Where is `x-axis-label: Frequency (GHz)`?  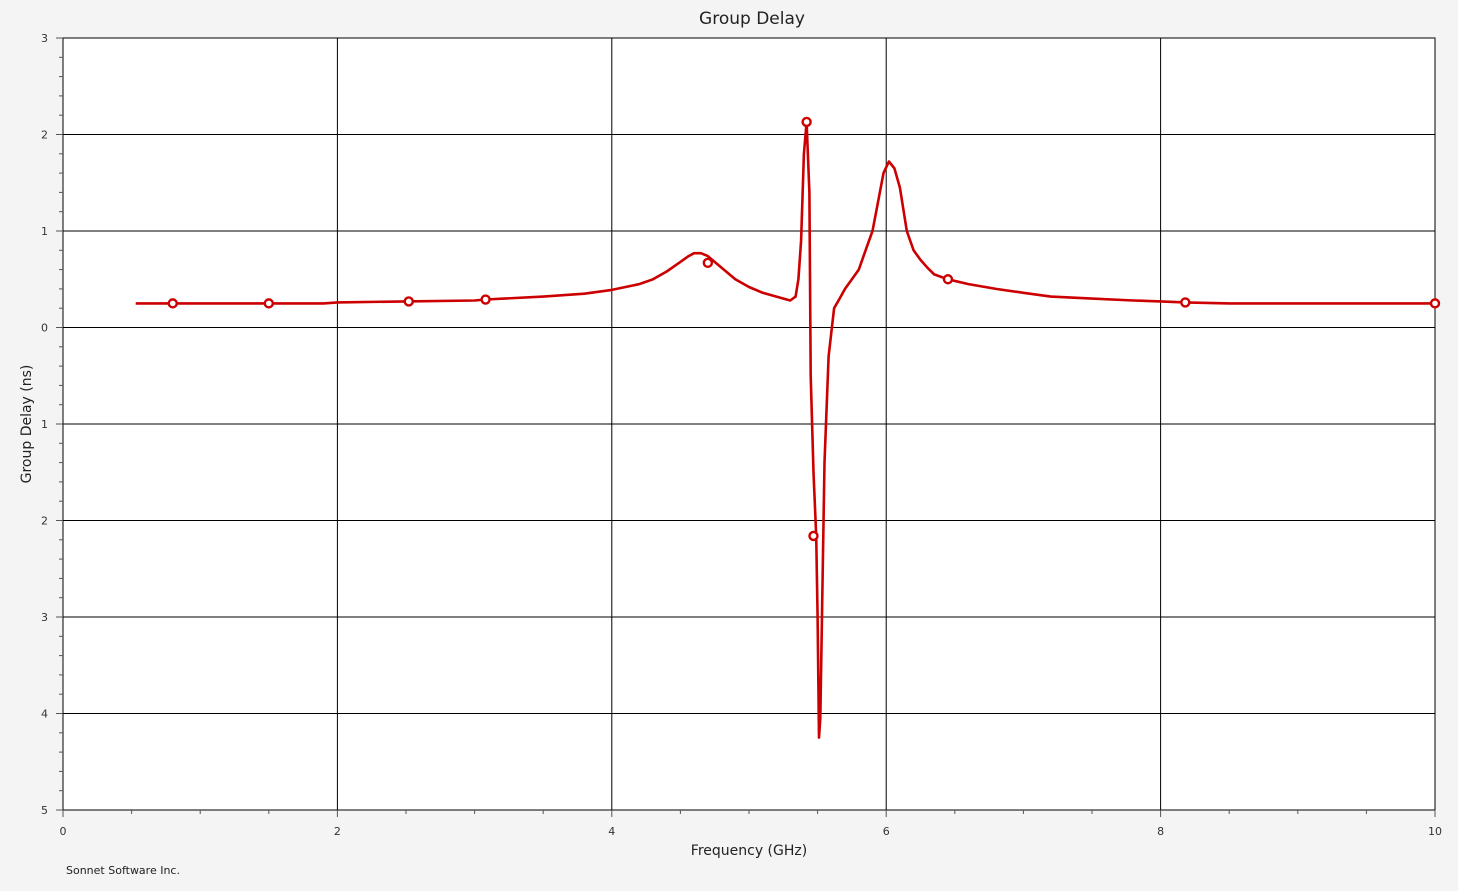 x-axis-label: Frequency (GHz) is located at coordinates (749, 851).